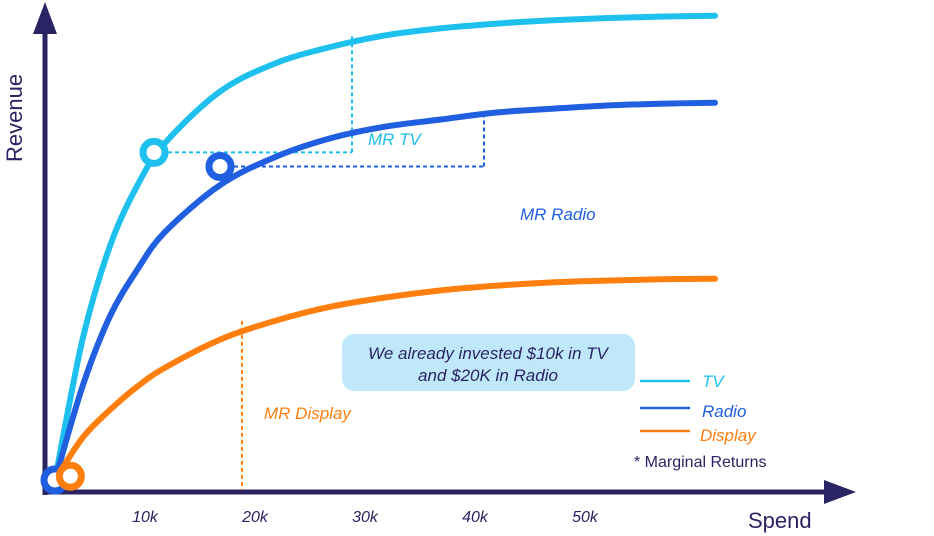 The height and width of the screenshot is (536, 934). I want to click on callout-line-1: We already invested $10k in TV, so click(488, 353).